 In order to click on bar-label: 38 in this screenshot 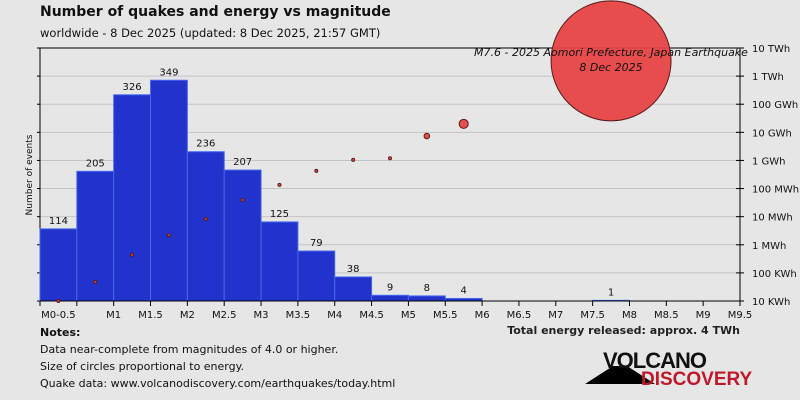, I will do `click(353, 269)`.